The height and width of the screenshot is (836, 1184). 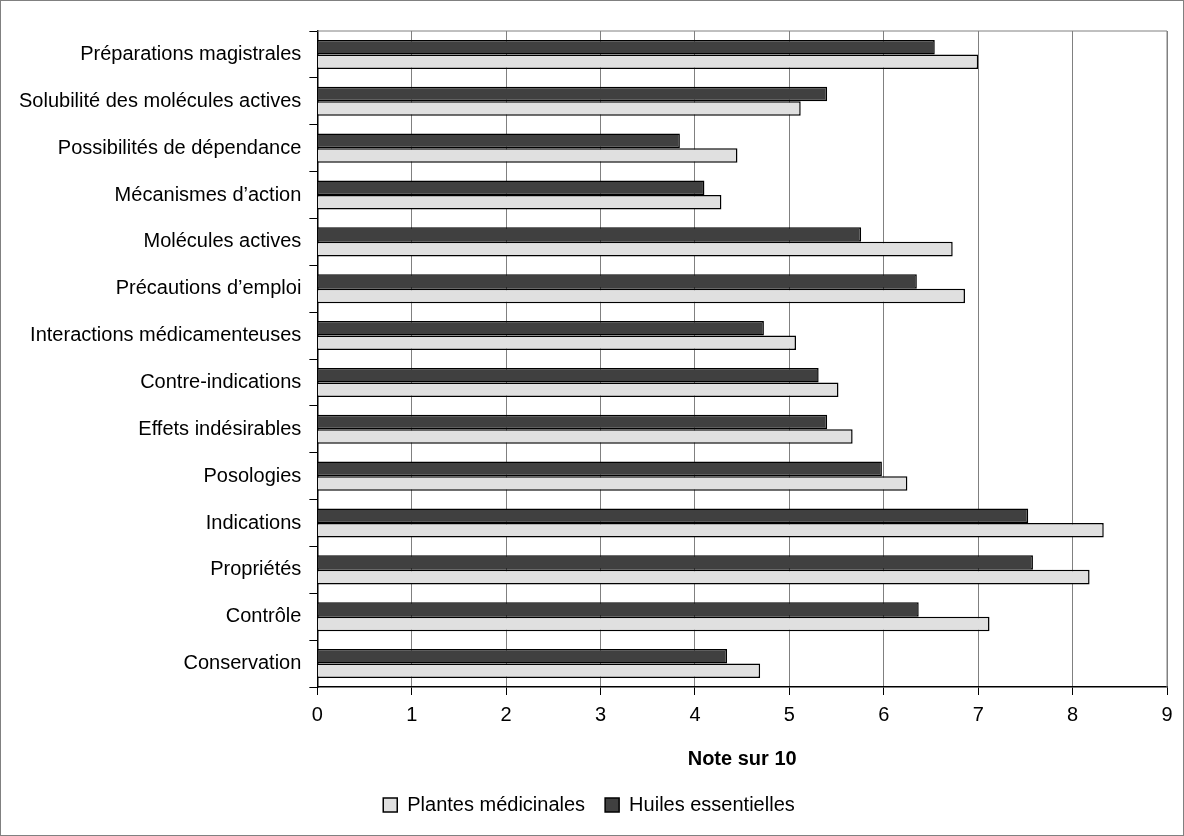 I want to click on x-tick-label: 8, so click(x=1073, y=713).